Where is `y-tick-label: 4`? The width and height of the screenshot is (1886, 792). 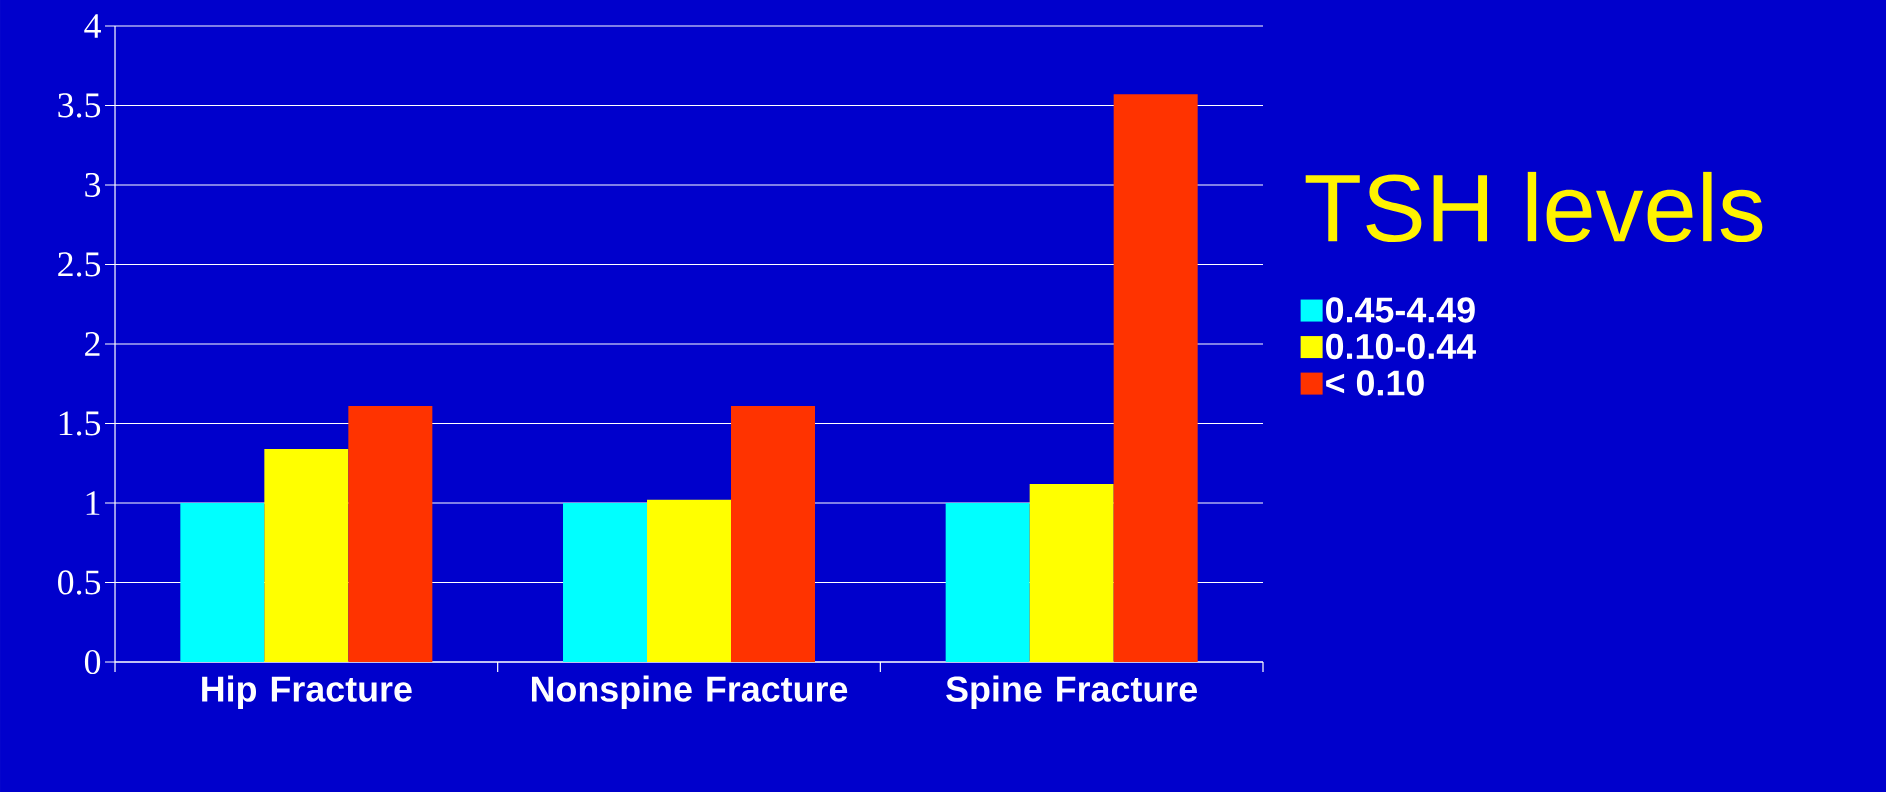 y-tick-label: 4 is located at coordinates (92, 26).